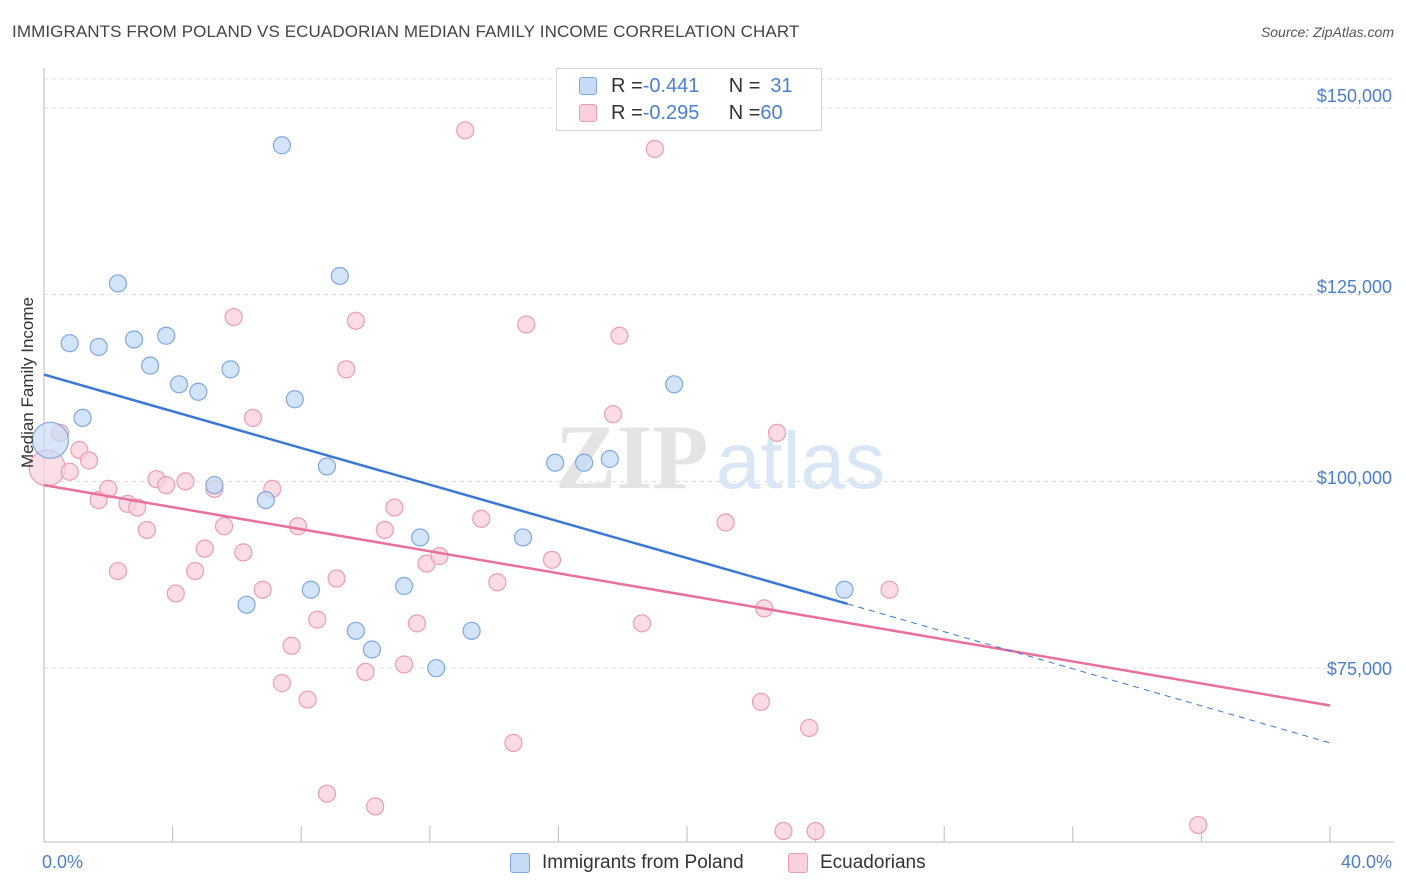 The height and width of the screenshot is (892, 1406). What do you see at coordinates (1366, 862) in the screenshot?
I see `x-tick-label-max: 40.0%` at bounding box center [1366, 862].